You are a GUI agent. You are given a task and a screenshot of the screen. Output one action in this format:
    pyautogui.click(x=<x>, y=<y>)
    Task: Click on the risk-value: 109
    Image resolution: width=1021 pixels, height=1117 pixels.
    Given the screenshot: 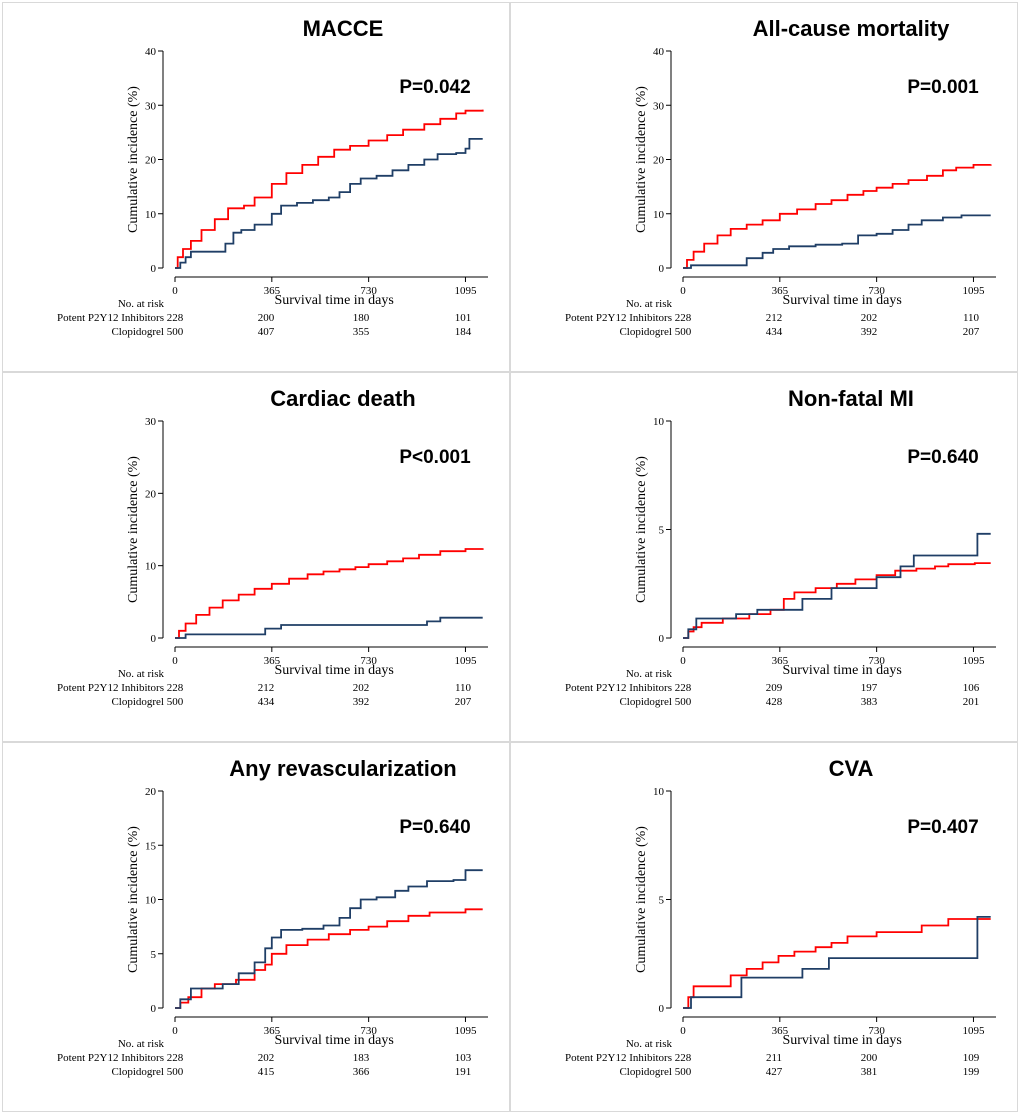 What is the action you would take?
    pyautogui.click(x=971, y=1058)
    